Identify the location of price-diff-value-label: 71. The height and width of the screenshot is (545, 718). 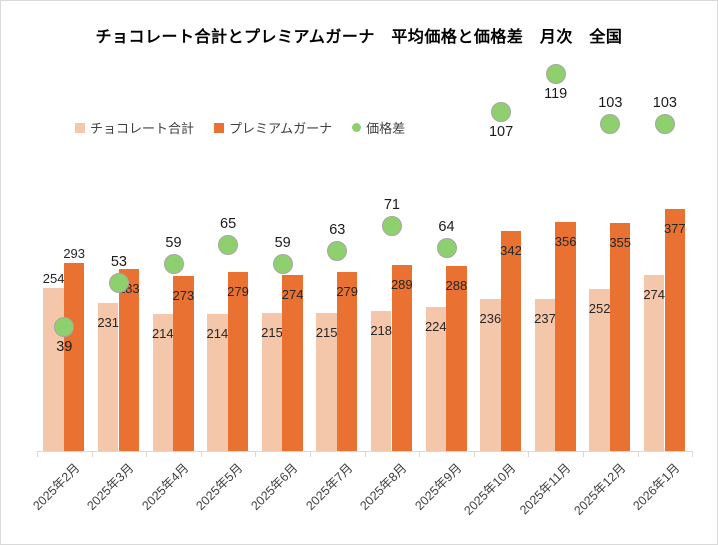
(391, 204).